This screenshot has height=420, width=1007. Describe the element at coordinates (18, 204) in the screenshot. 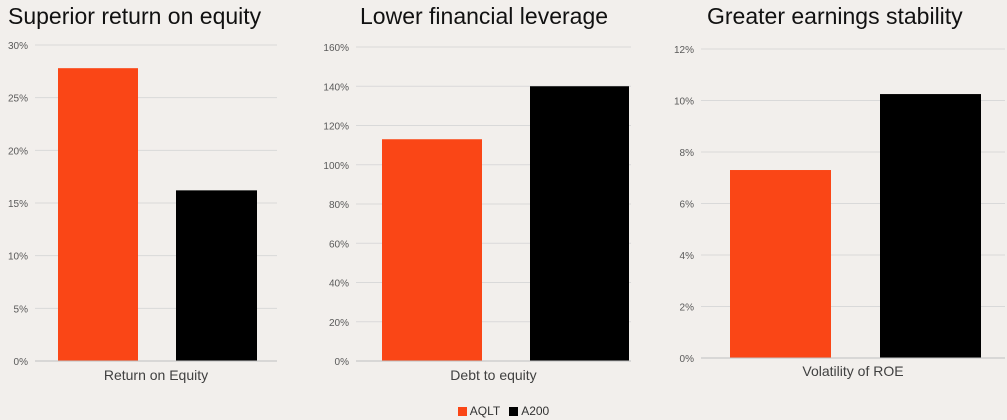

I see `y-tick-label: 15%` at that location.